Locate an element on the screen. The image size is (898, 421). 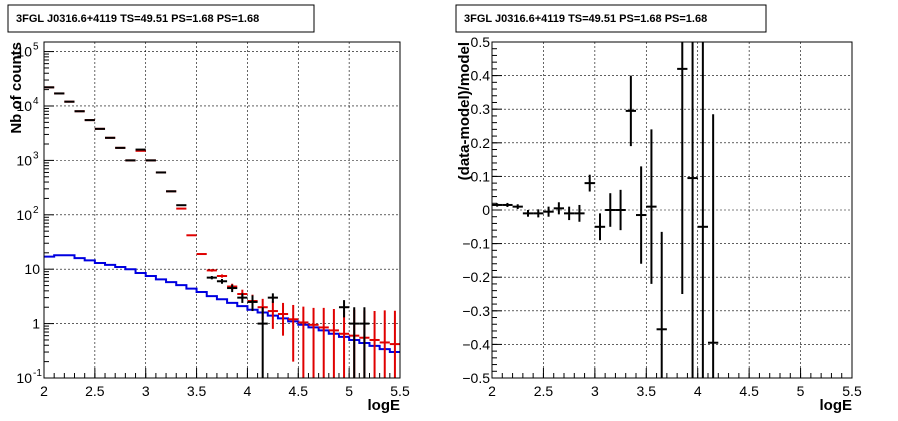
right-y-tick-label: −0.4 is located at coordinates (476, 344).